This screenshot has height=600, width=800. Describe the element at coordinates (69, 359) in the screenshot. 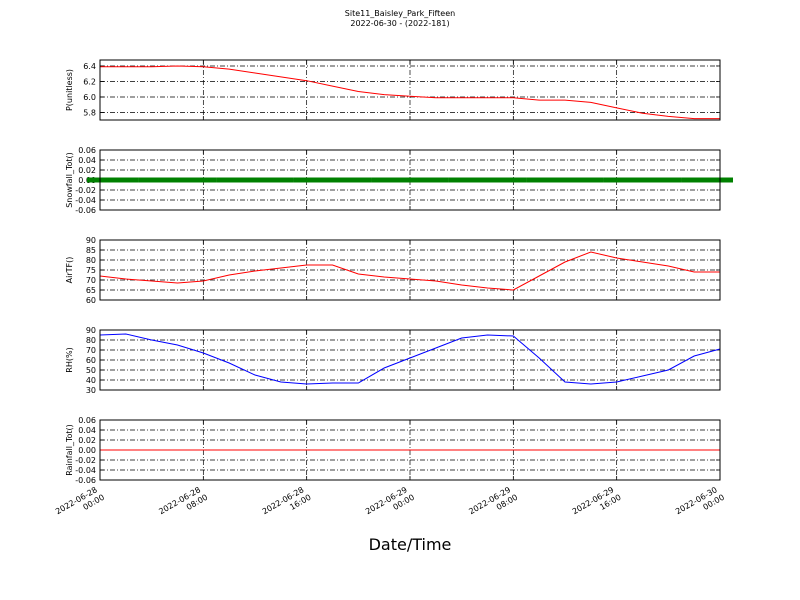

I see `y-axis-label: RH(%)` at that location.